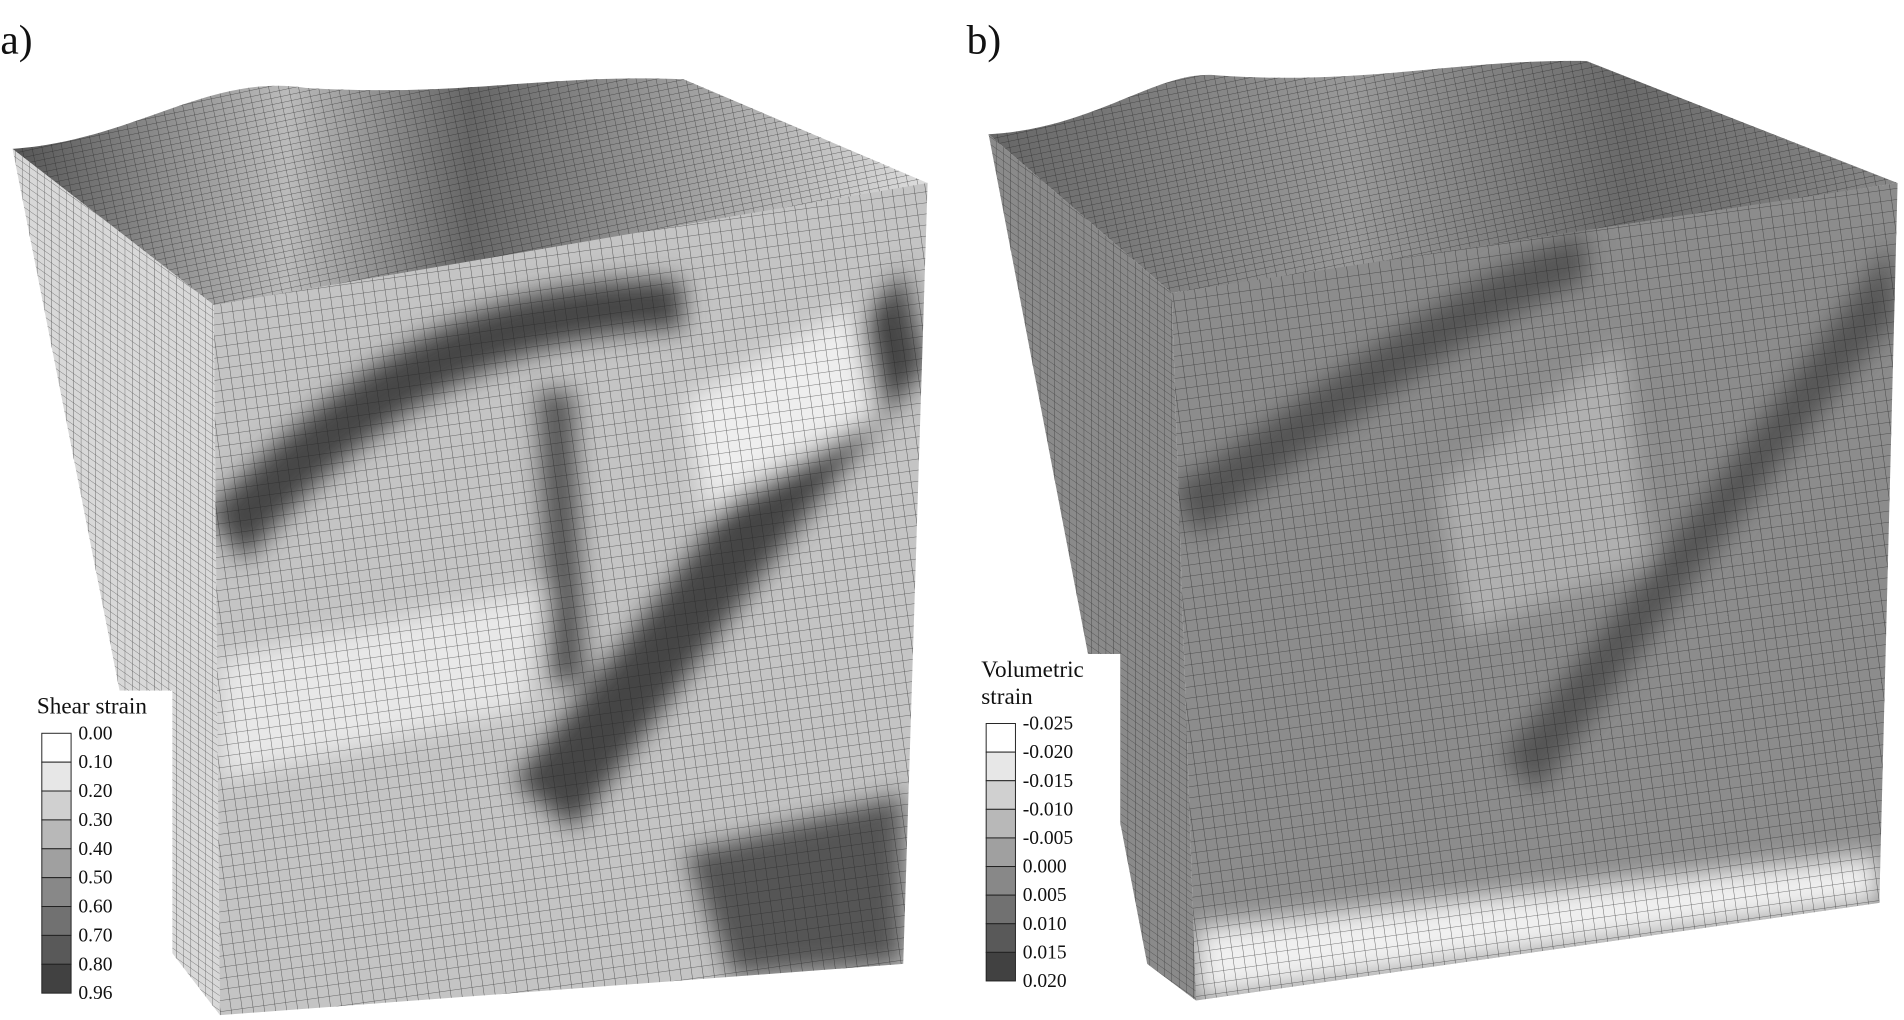 This screenshot has width=1904, height=1020. Describe the element at coordinates (1048, 809) in the screenshot. I see `legend-level: -0.010` at that location.